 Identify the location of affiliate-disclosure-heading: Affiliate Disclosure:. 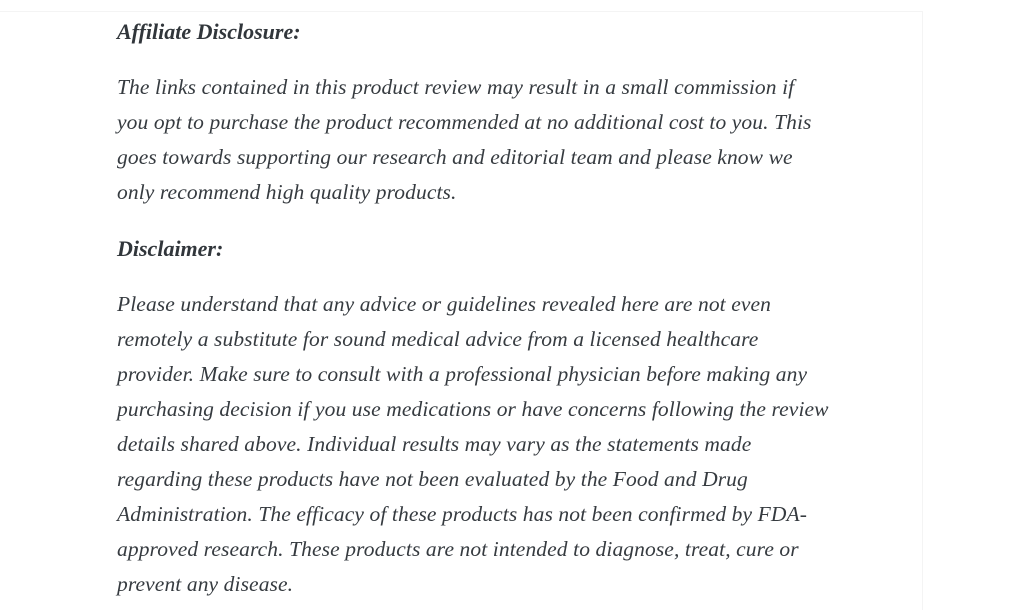
(209, 31).